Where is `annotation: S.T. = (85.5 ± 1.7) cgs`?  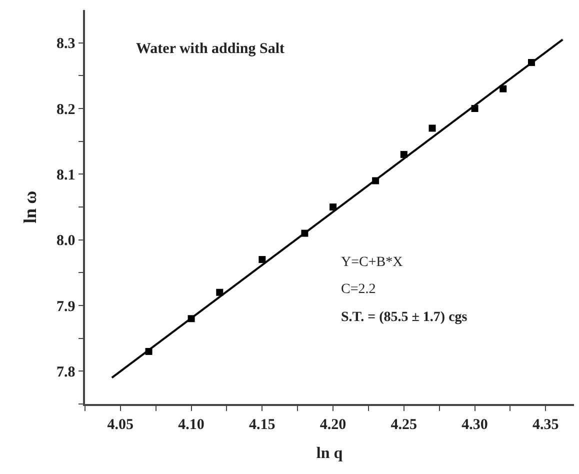 annotation: S.T. = (85.5 ± 1.7) cgs is located at coordinates (404, 317).